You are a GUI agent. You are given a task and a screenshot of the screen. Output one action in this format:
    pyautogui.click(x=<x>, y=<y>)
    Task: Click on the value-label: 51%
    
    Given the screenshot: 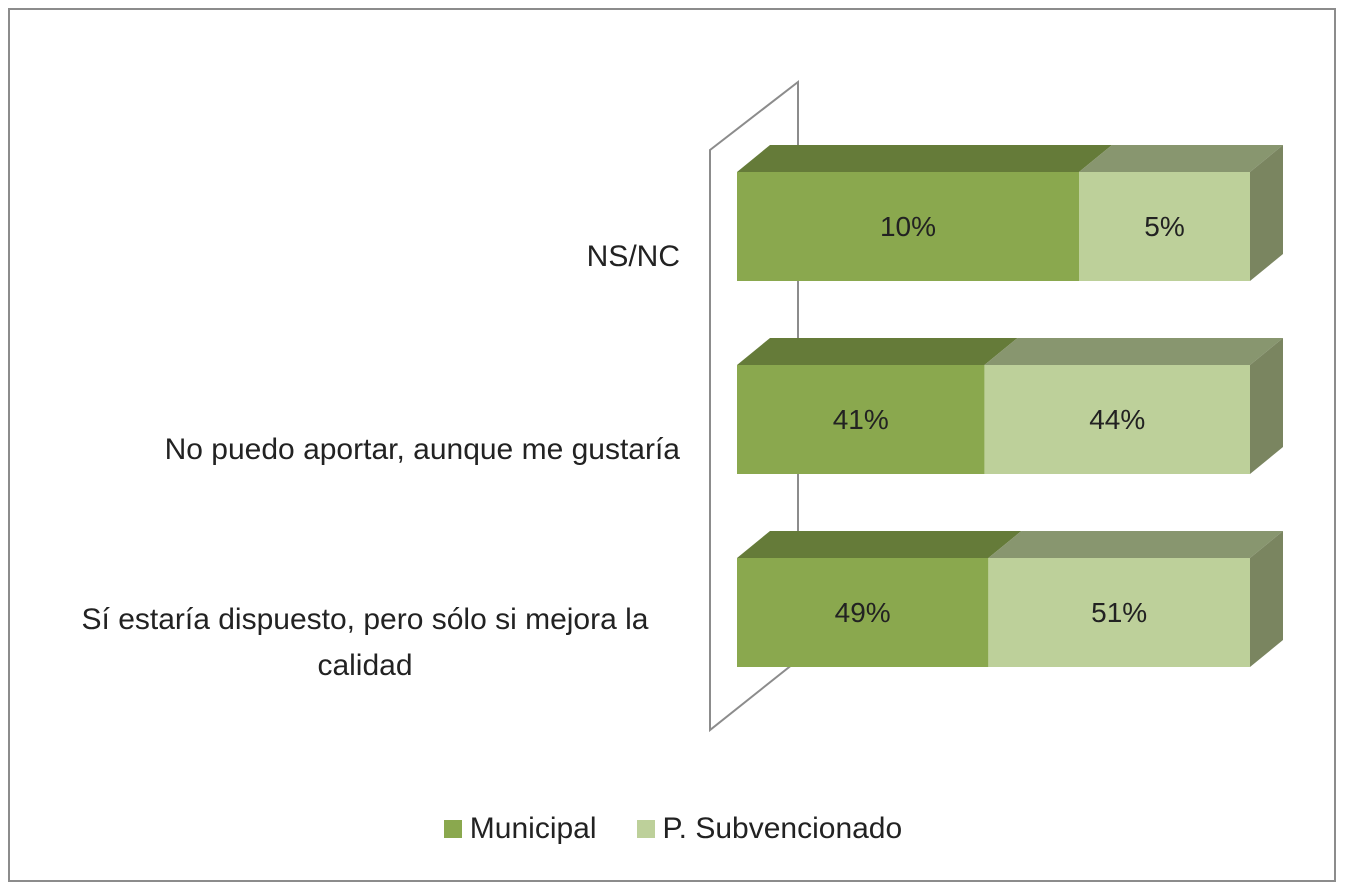 What is the action you would take?
    pyautogui.click(x=1119, y=612)
    